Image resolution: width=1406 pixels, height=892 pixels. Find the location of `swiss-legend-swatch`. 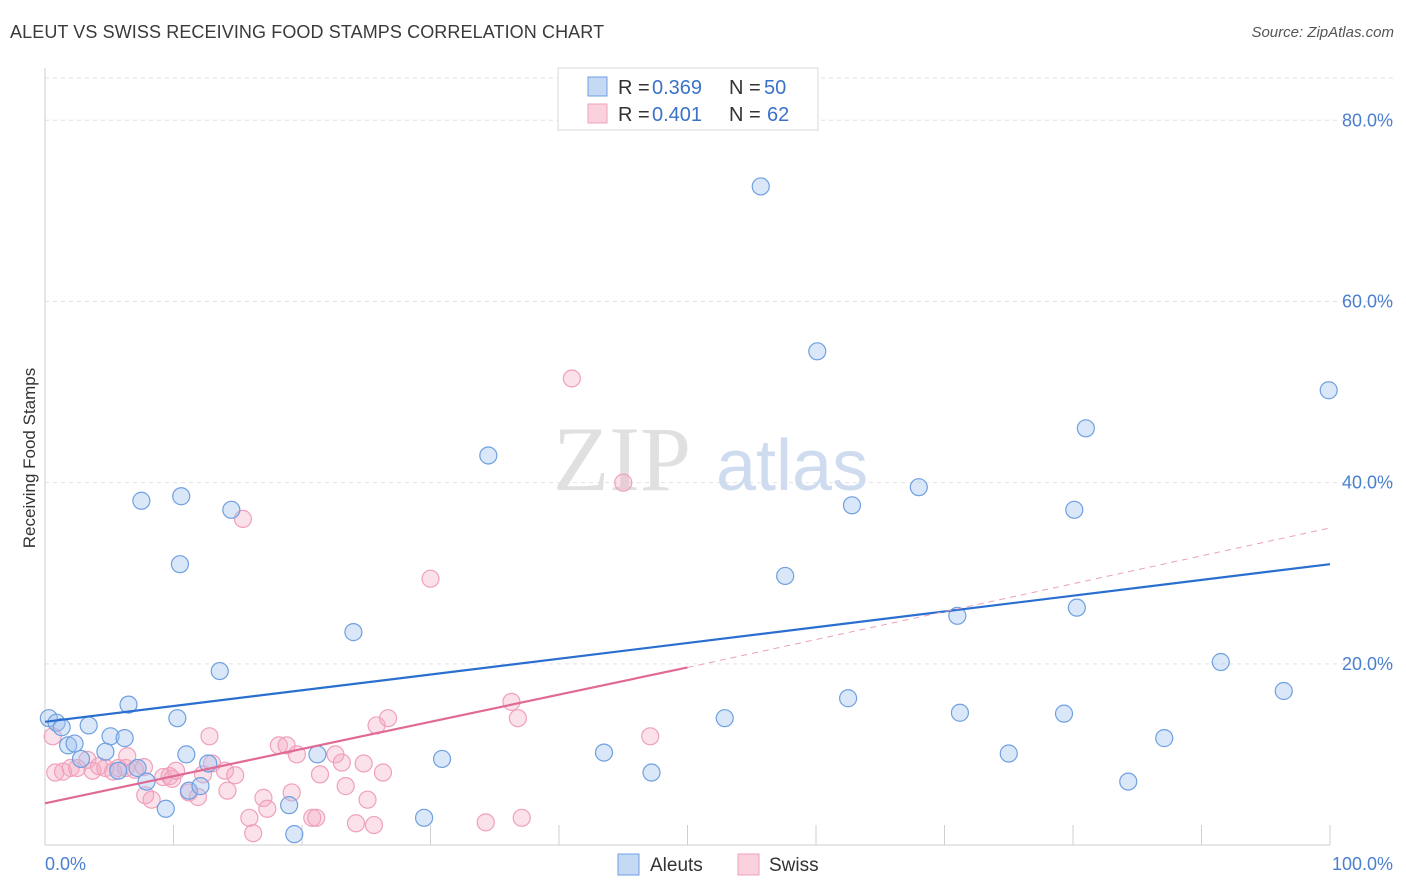

swiss-legend-swatch is located at coordinates (597, 113).